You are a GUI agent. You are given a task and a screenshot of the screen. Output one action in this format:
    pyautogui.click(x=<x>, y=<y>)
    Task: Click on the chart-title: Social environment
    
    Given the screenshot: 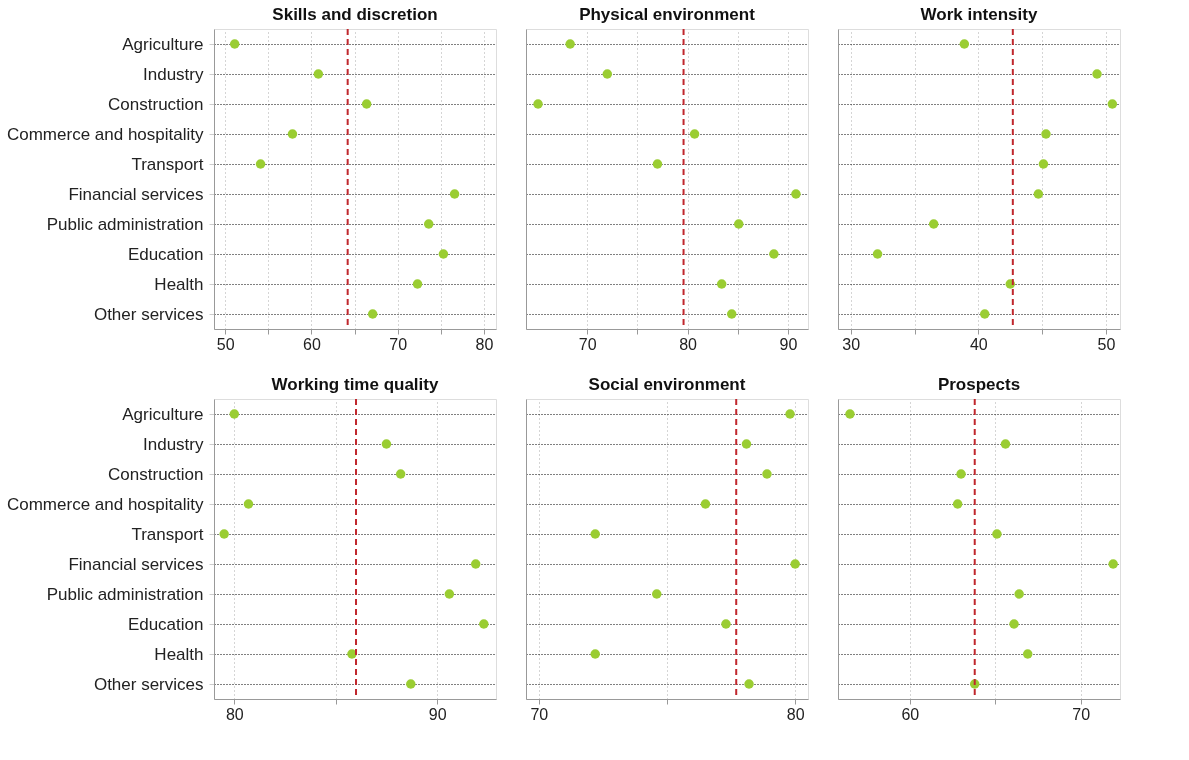 What is the action you would take?
    pyautogui.click(x=667, y=384)
    